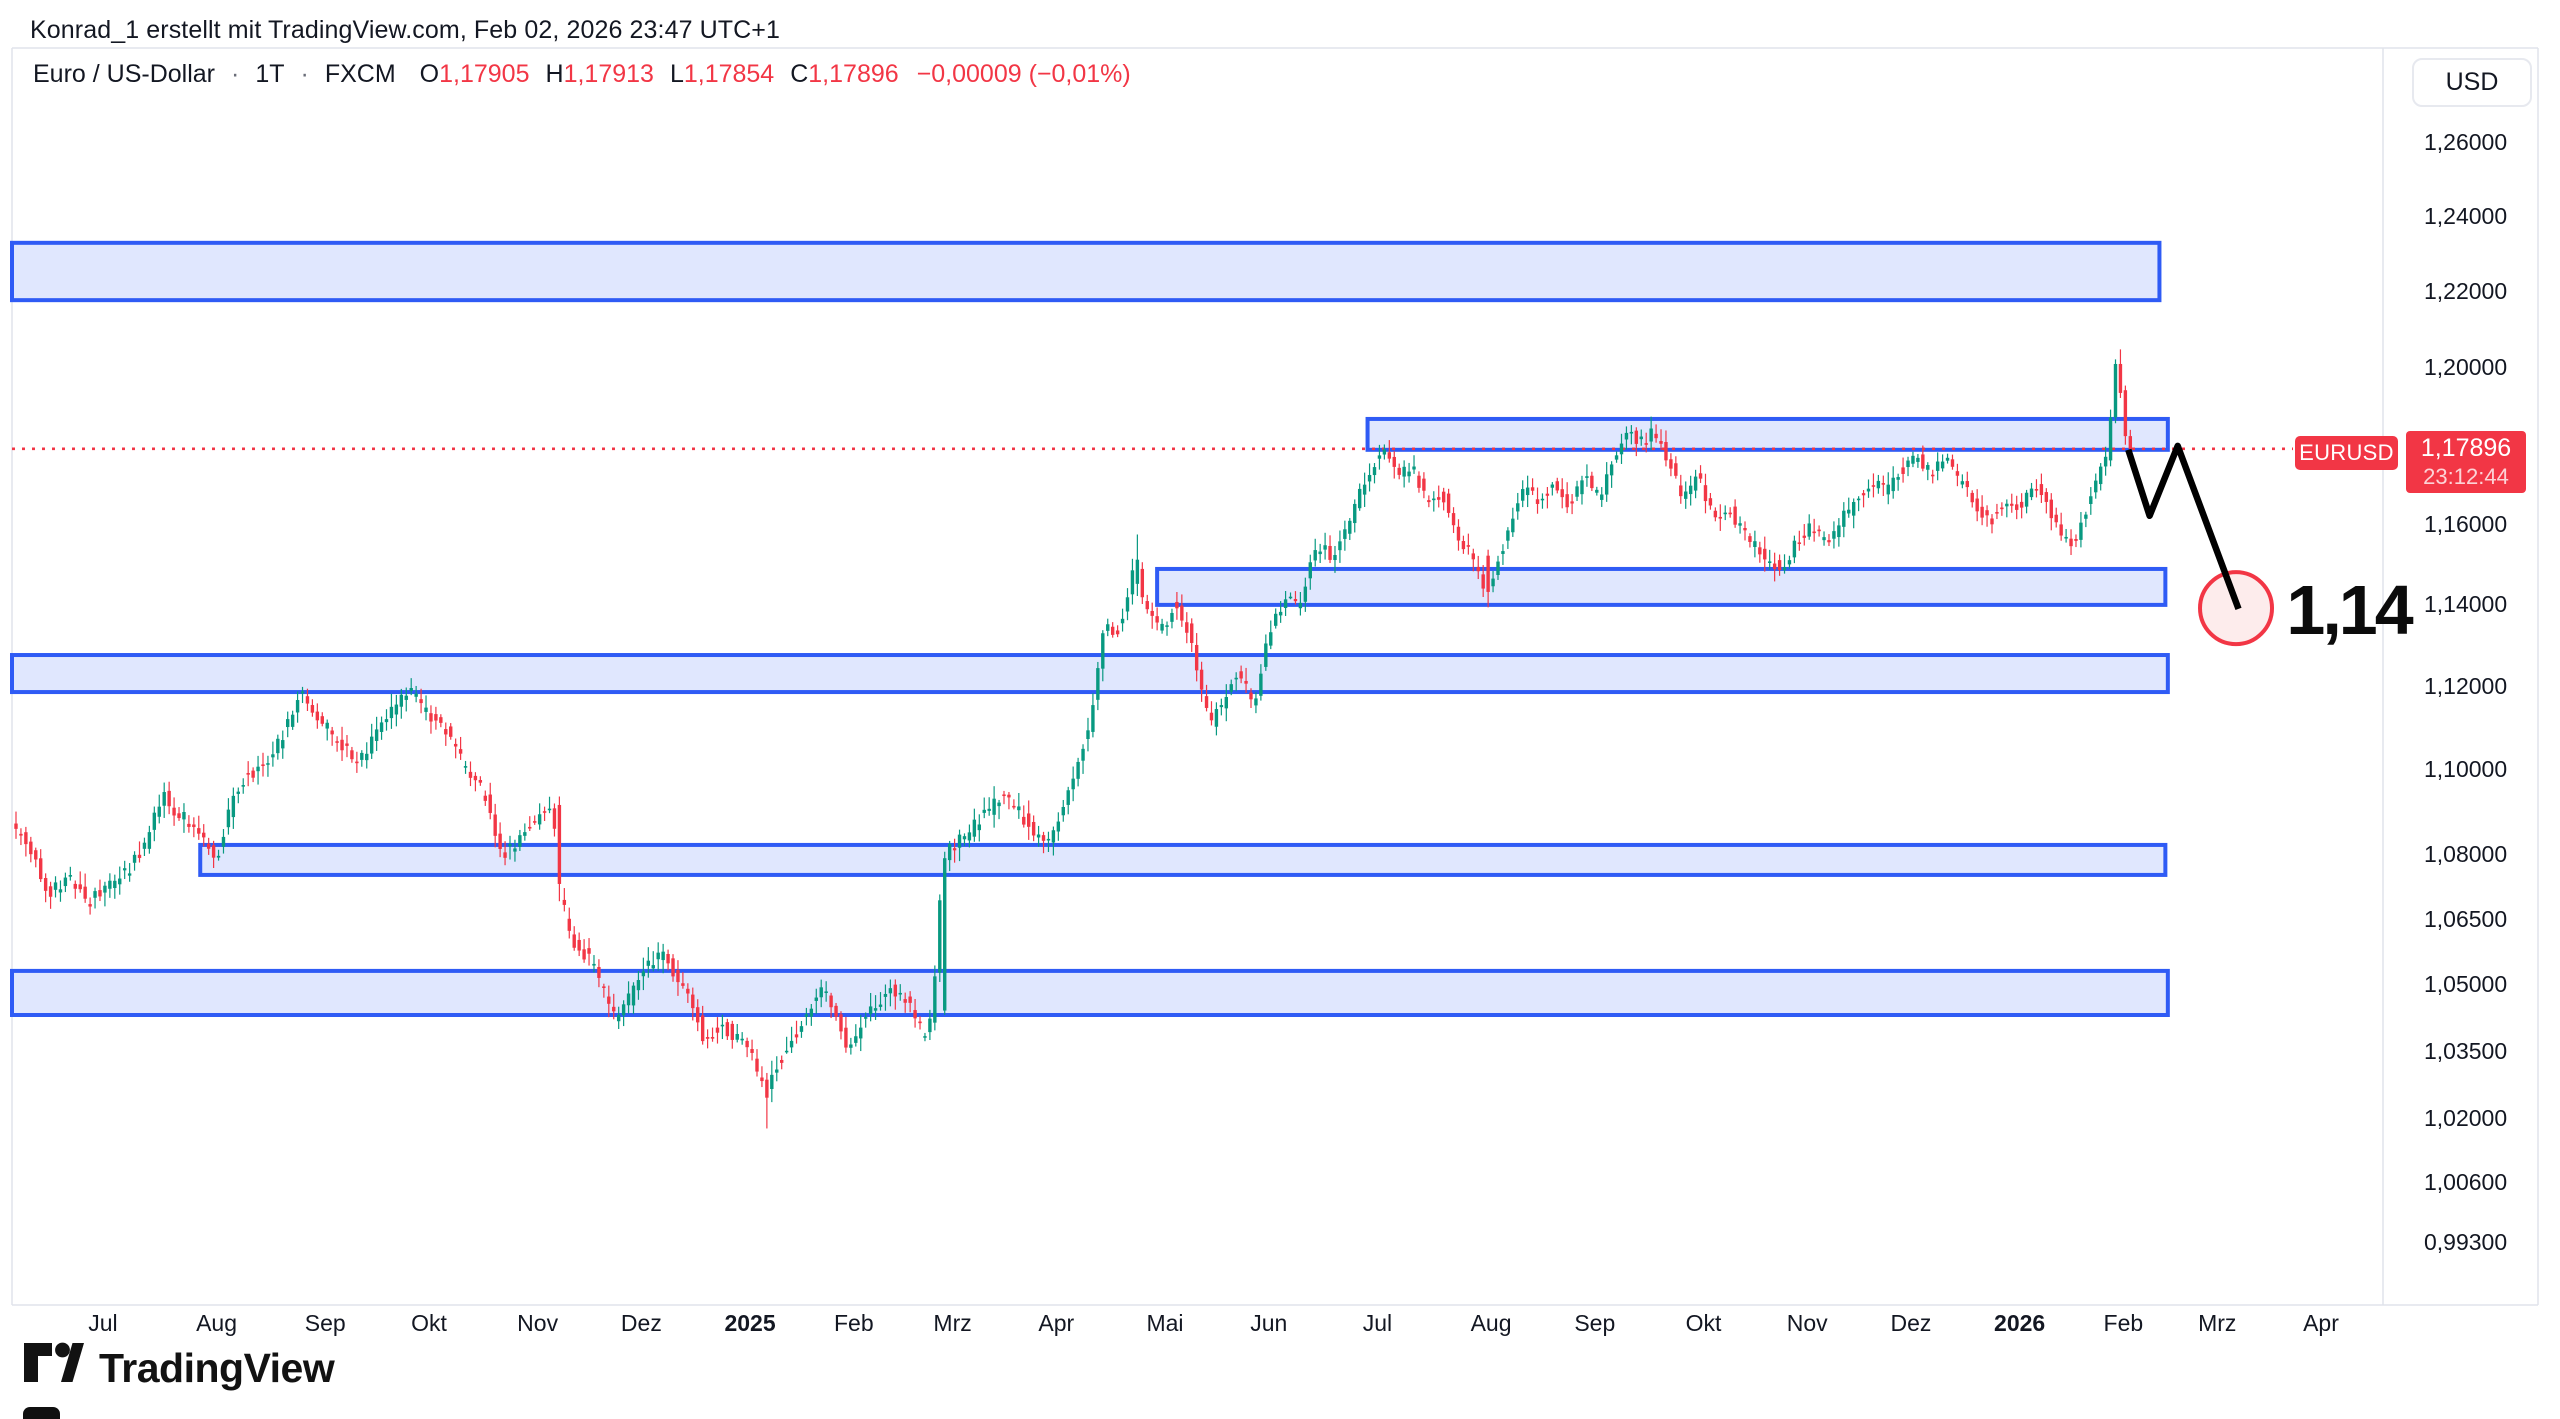  What do you see at coordinates (1595, 1323) in the screenshot?
I see `time-tick-Sep: Sep` at bounding box center [1595, 1323].